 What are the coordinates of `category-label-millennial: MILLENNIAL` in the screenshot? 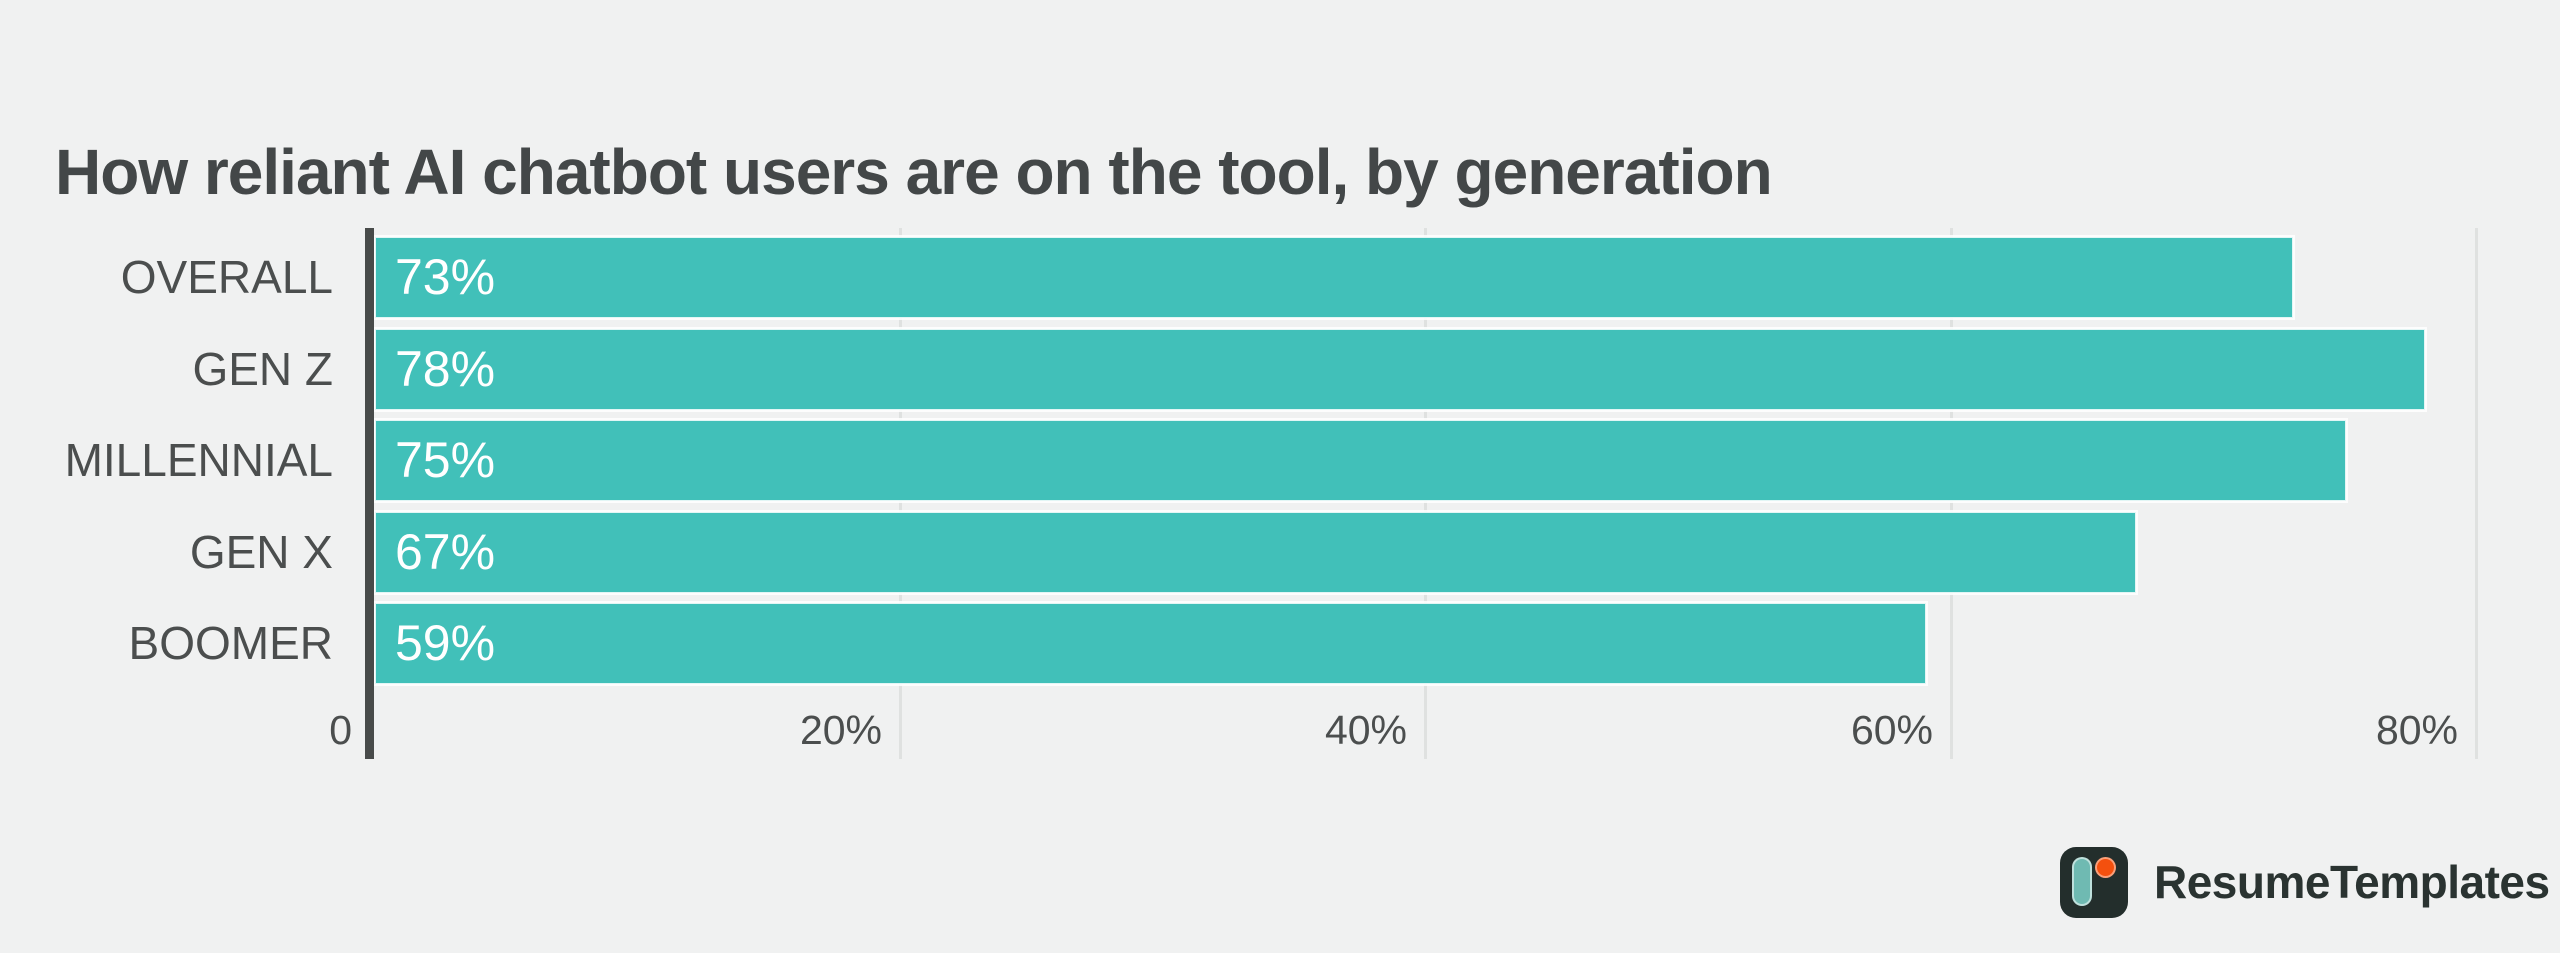 It's located at (198, 460).